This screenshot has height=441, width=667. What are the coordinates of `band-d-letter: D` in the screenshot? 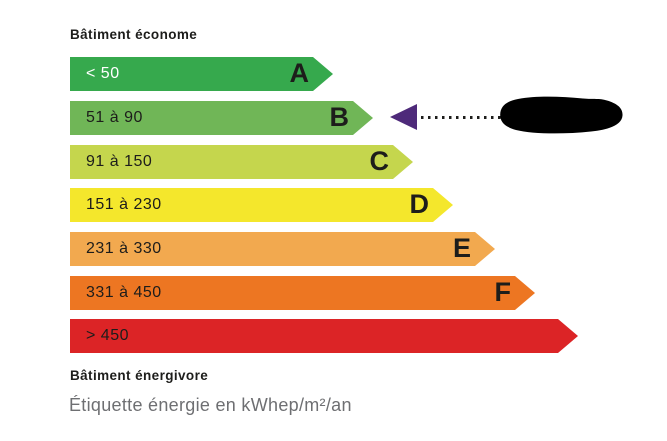 It's located at (419, 203).